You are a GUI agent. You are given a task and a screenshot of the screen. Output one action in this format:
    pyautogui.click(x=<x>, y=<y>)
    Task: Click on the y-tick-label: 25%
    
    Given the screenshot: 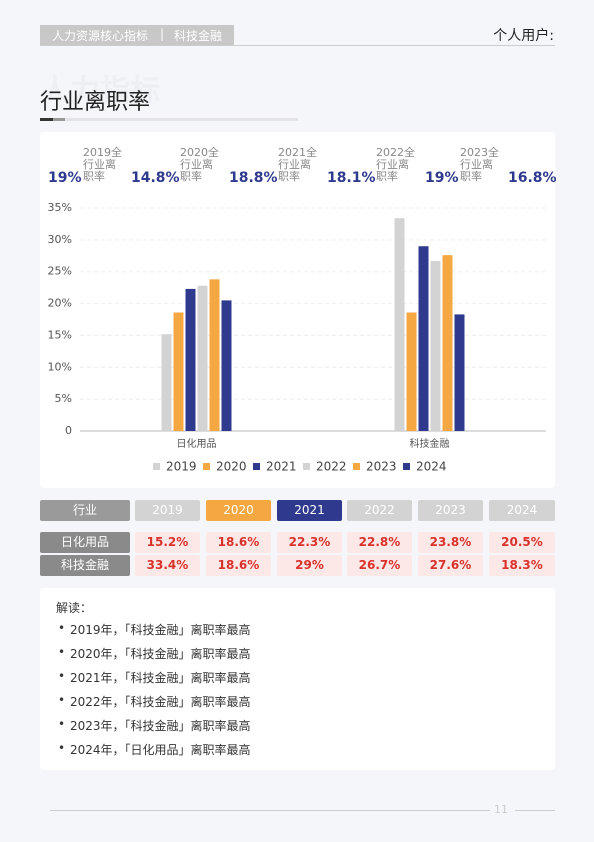 What is the action you would take?
    pyautogui.click(x=60, y=271)
    